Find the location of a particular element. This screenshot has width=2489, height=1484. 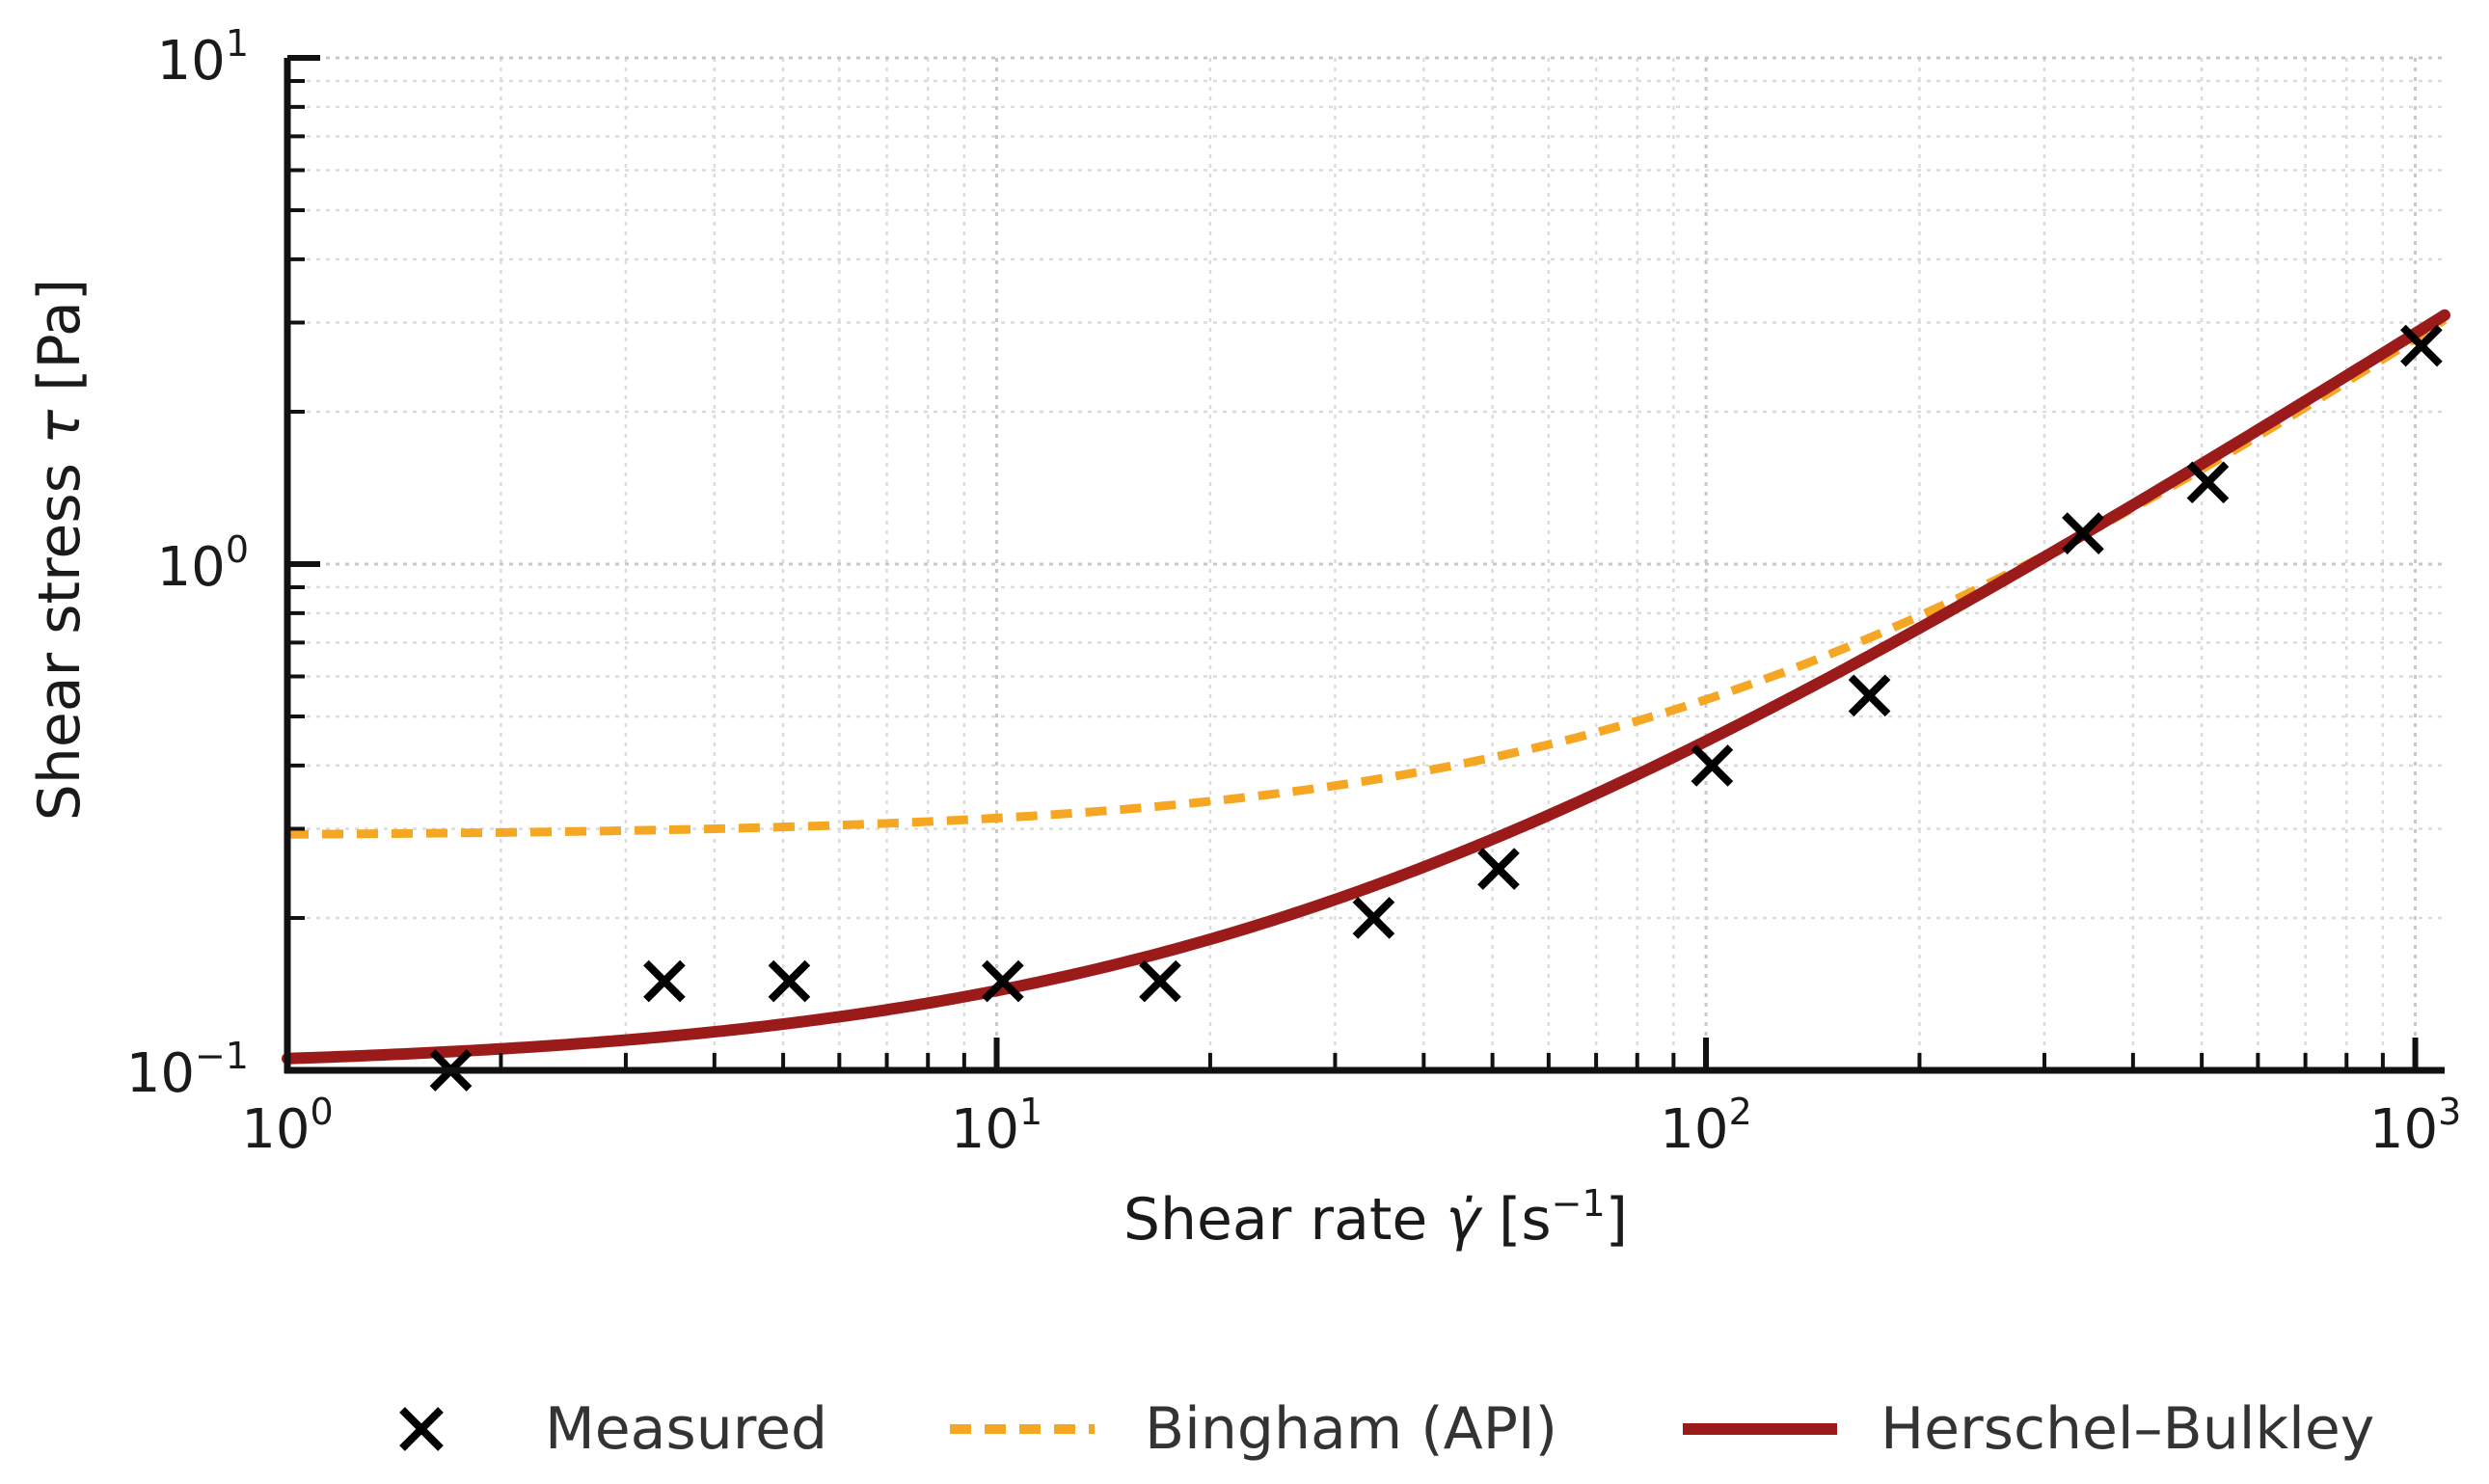

x-tick-label: 10³ is located at coordinates (2415, 1126).